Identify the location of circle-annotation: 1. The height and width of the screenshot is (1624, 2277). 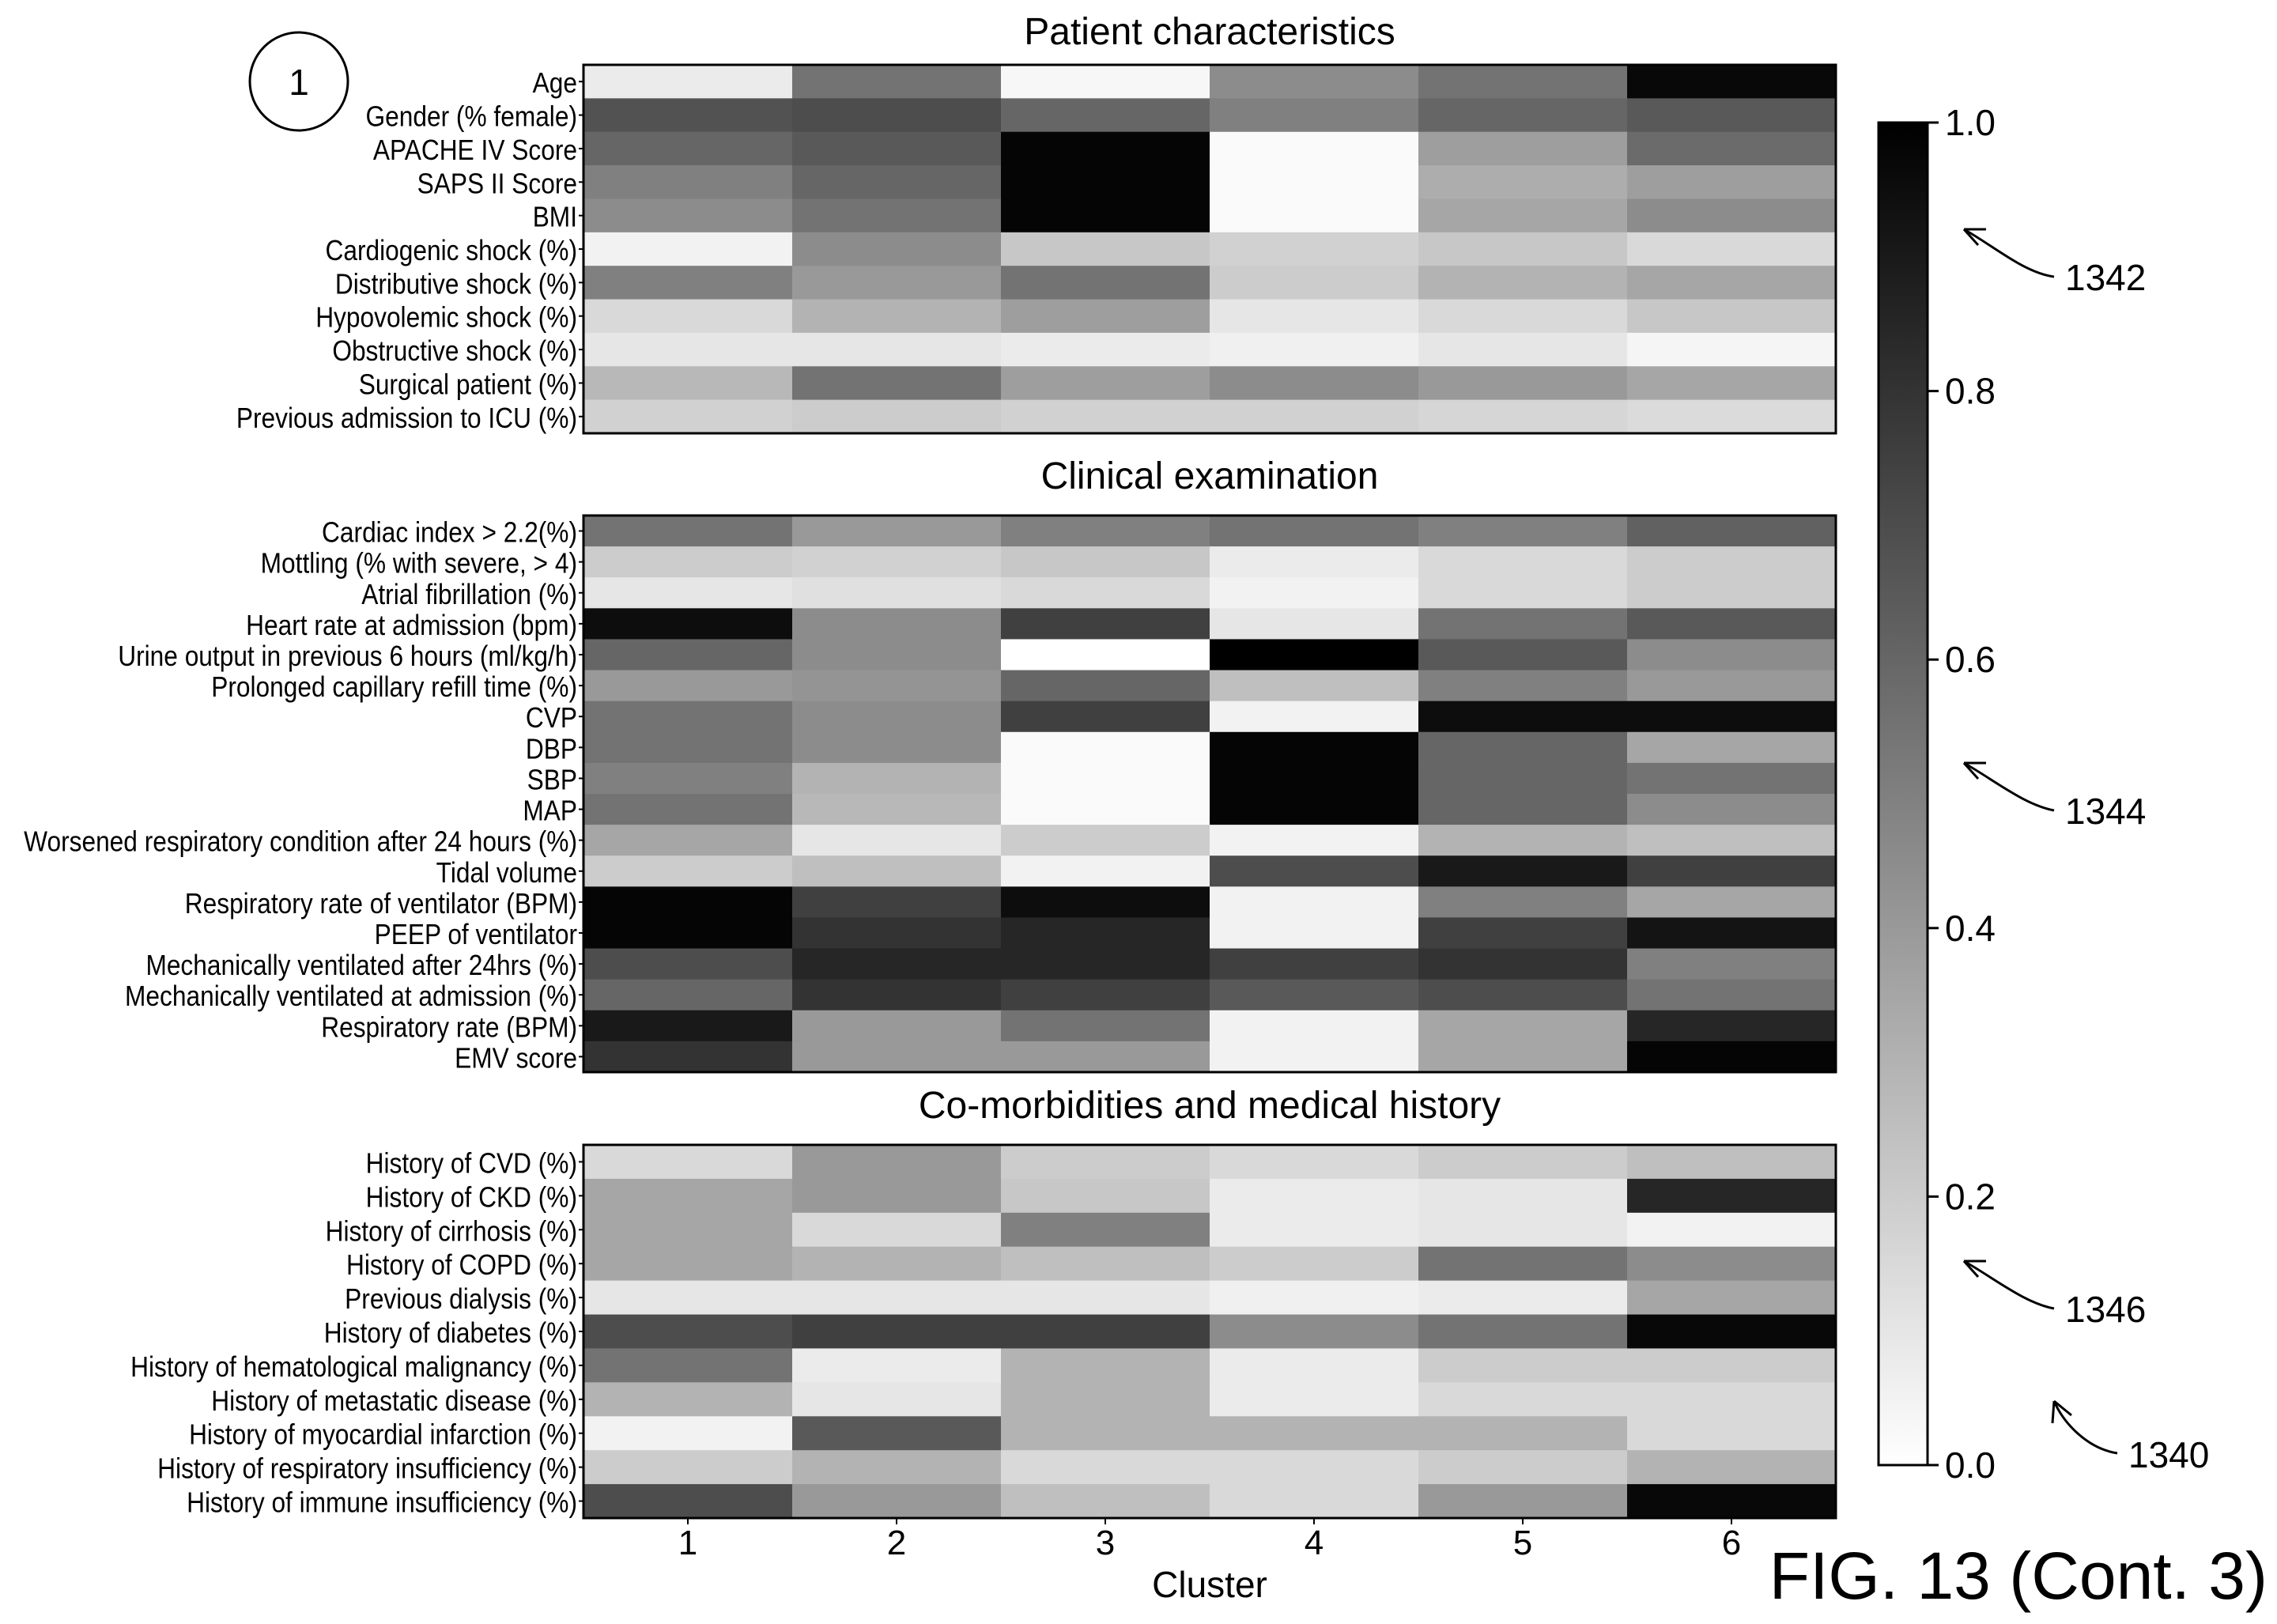
(298, 81).